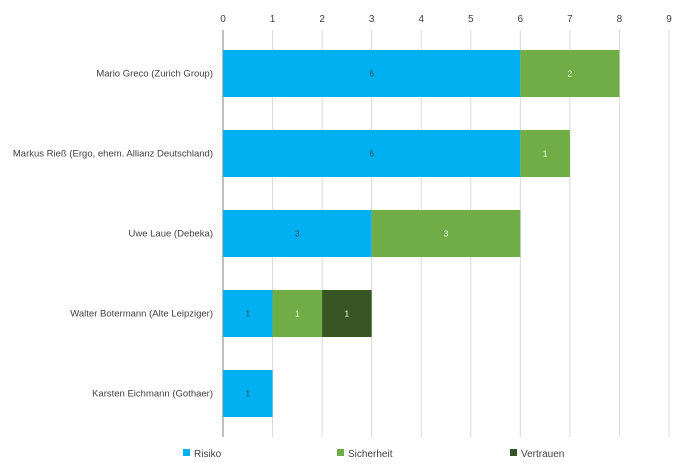 The width and height of the screenshot is (700, 475). I want to click on legend-label: Risiko, so click(208, 454).